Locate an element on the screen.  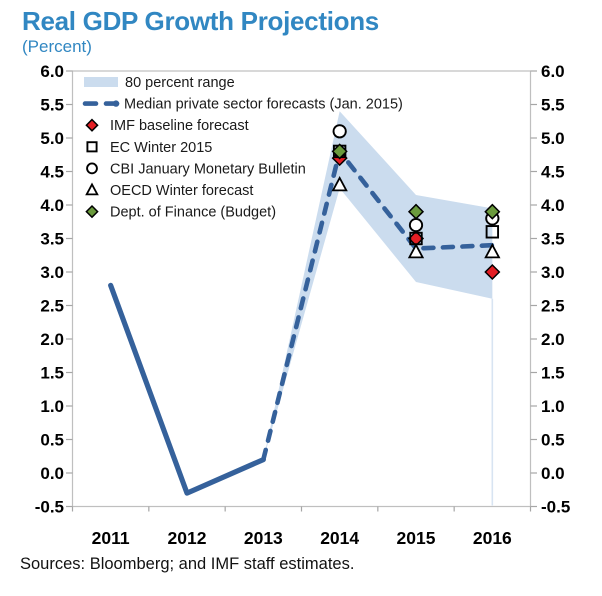
legend-label: CBI January Monetary Bulletin is located at coordinates (208, 169).